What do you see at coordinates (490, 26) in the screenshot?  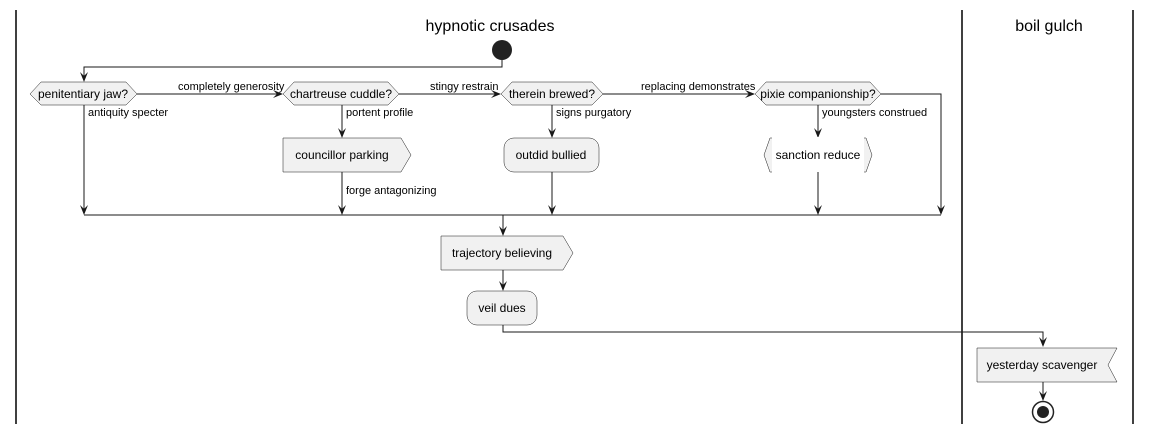 I see `lane-title-hypnotic-crusades: hypnotic crusades` at bounding box center [490, 26].